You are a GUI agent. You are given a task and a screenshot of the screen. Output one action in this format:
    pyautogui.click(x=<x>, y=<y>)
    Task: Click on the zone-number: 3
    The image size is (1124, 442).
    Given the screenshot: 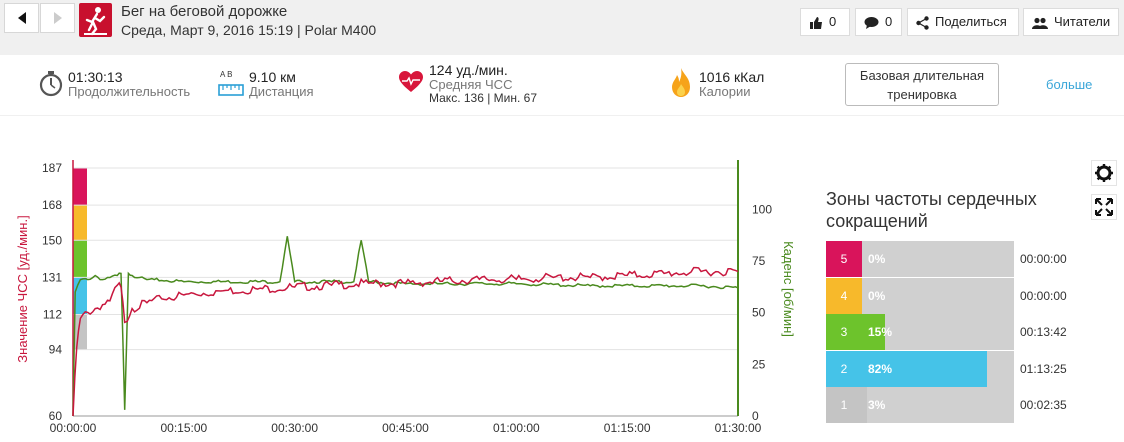 What is the action you would take?
    pyautogui.click(x=844, y=332)
    